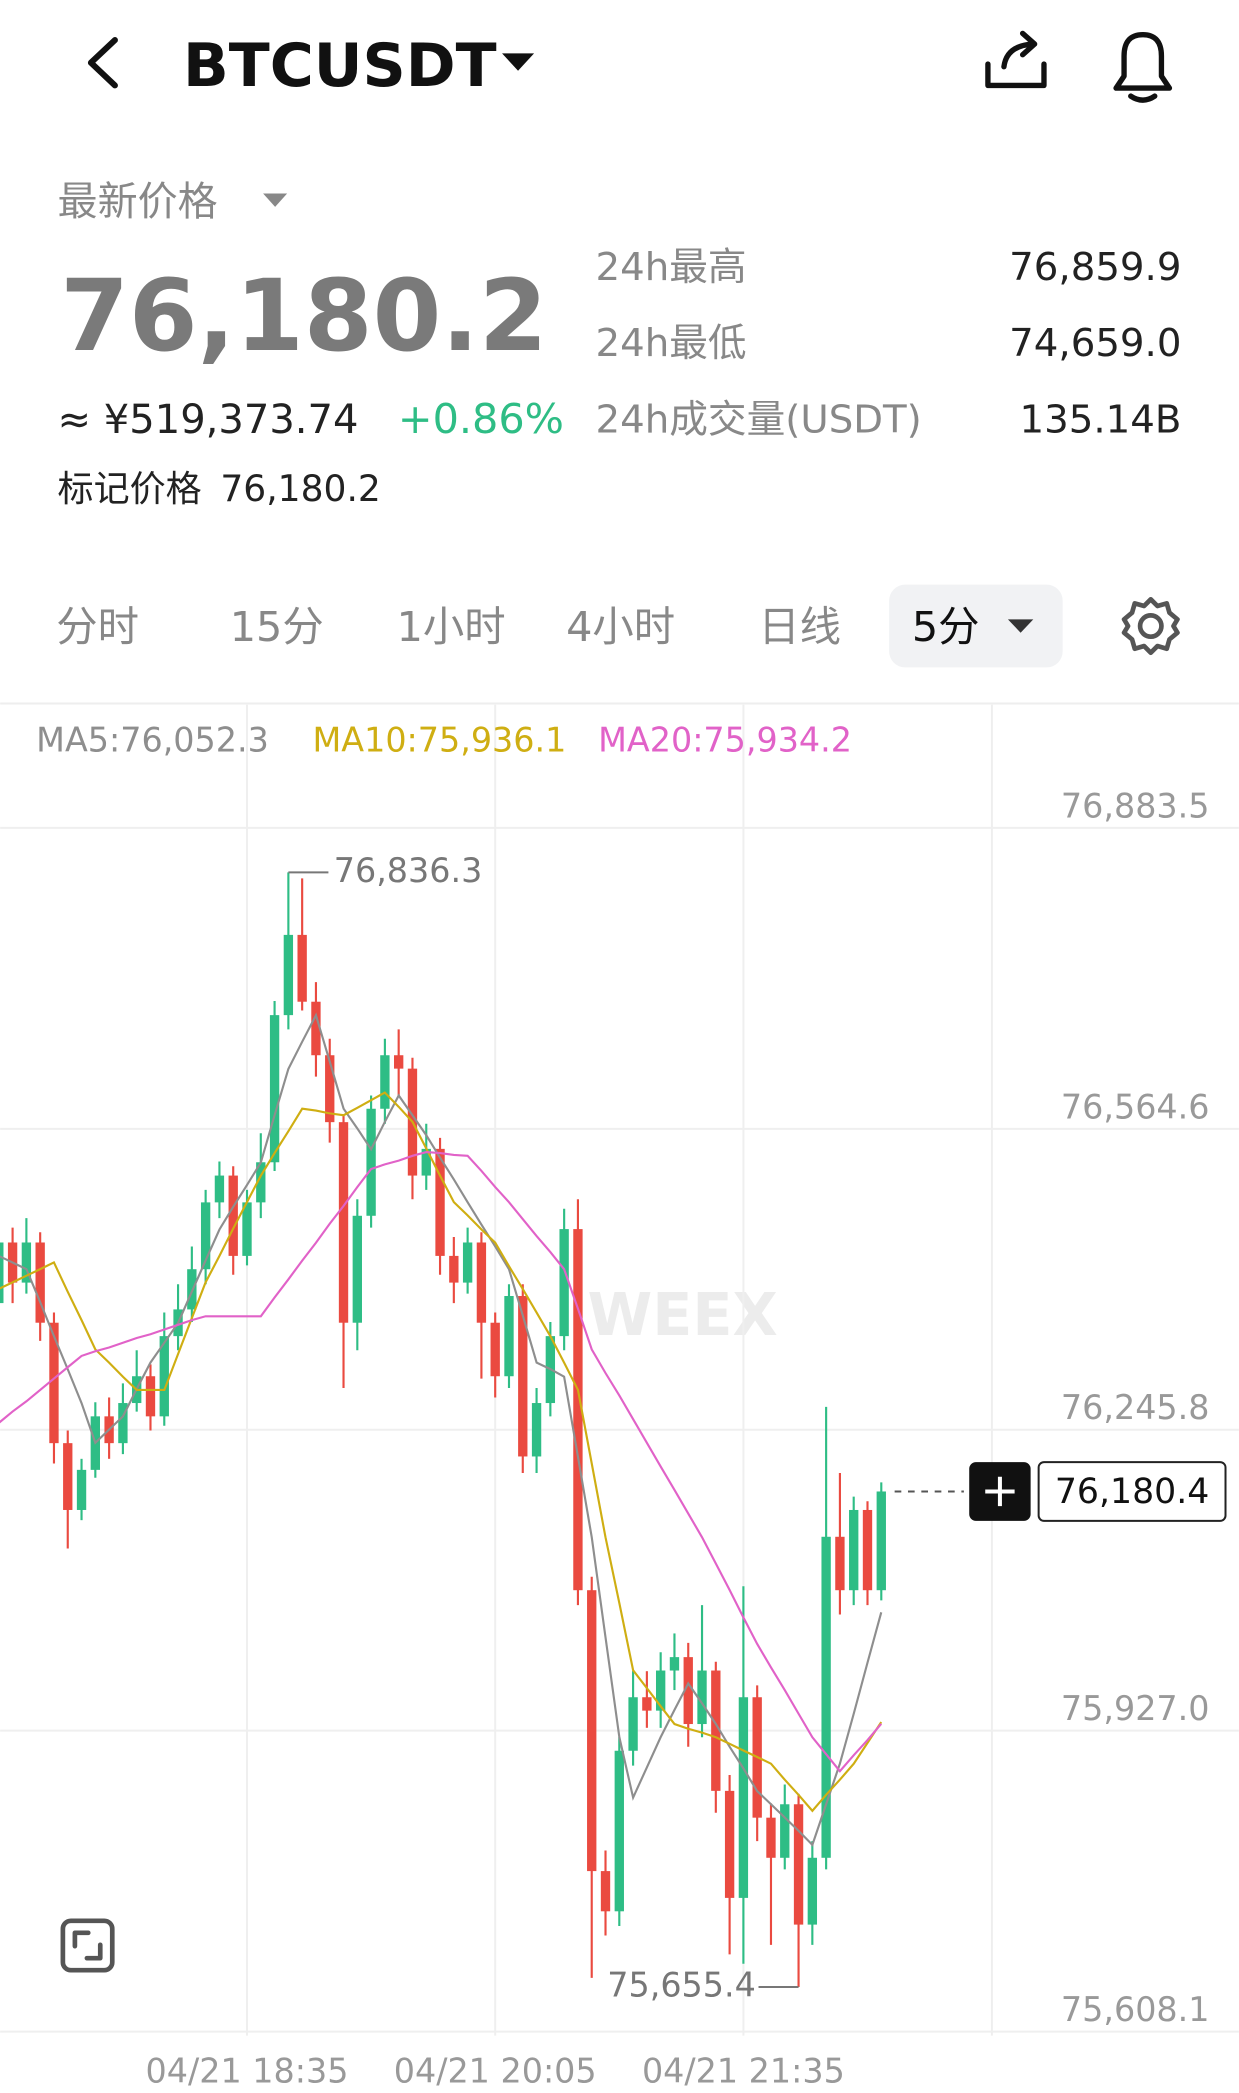 The image size is (1239, 2093). Describe the element at coordinates (247, 2070) in the screenshot. I see `x-tick-label: 04/21 18:35` at that location.